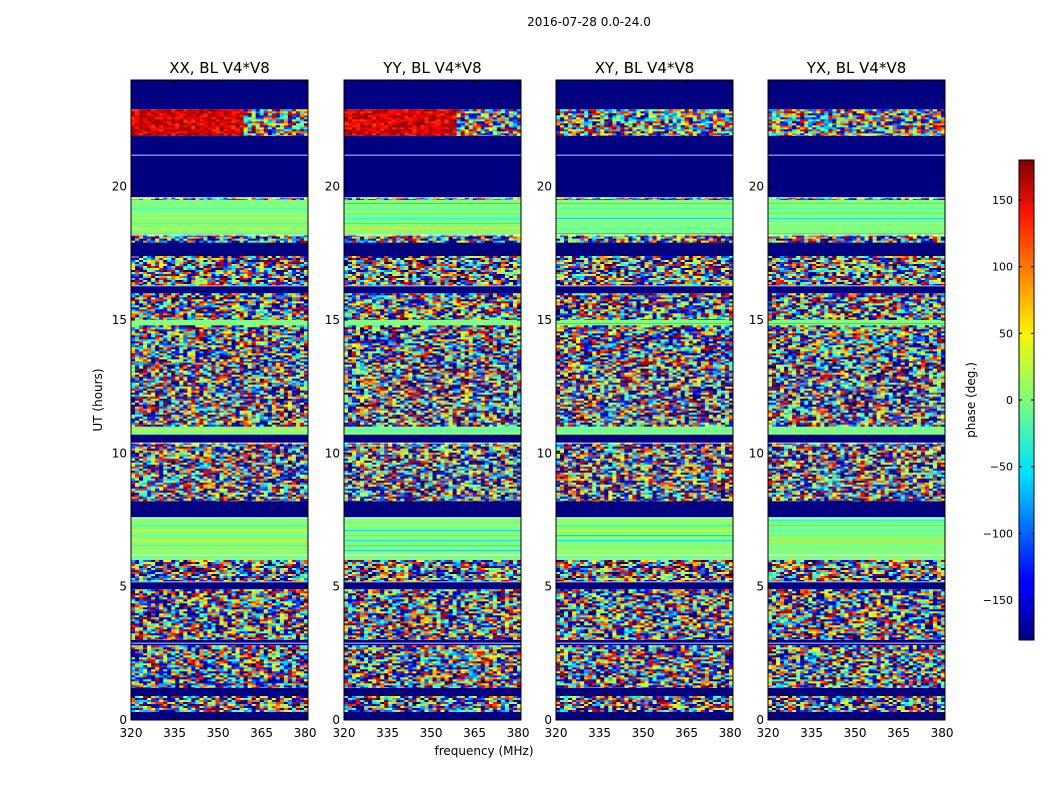 The width and height of the screenshot is (1050, 800). What do you see at coordinates (431, 68) in the screenshot?
I see `panel-title: YY, BL V4*V8` at bounding box center [431, 68].